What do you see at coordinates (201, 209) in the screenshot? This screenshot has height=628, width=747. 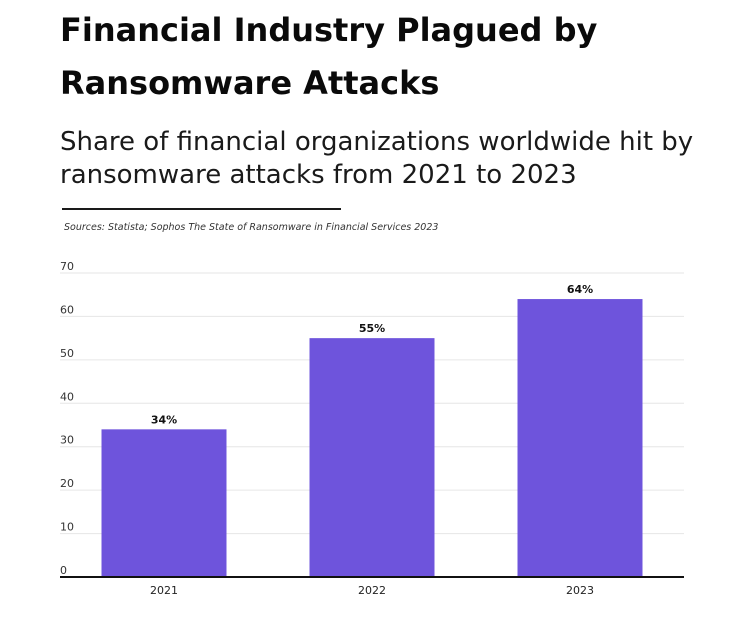 I see `title-divider` at bounding box center [201, 209].